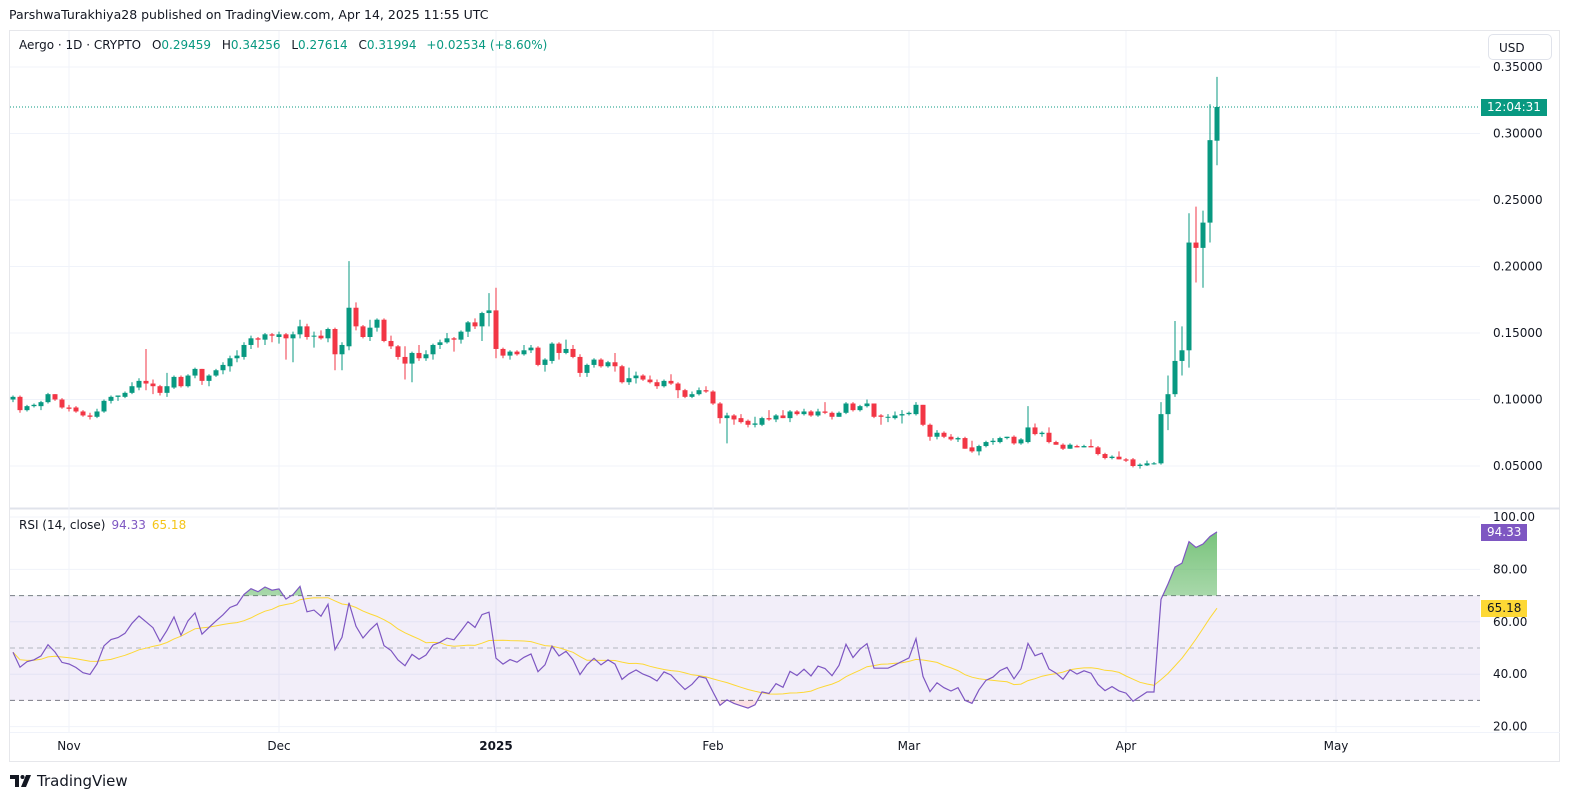 This screenshot has height=807, width=1585. What do you see at coordinates (1510, 622) in the screenshot?
I see `rsi-axis-label: 60.00` at bounding box center [1510, 622].